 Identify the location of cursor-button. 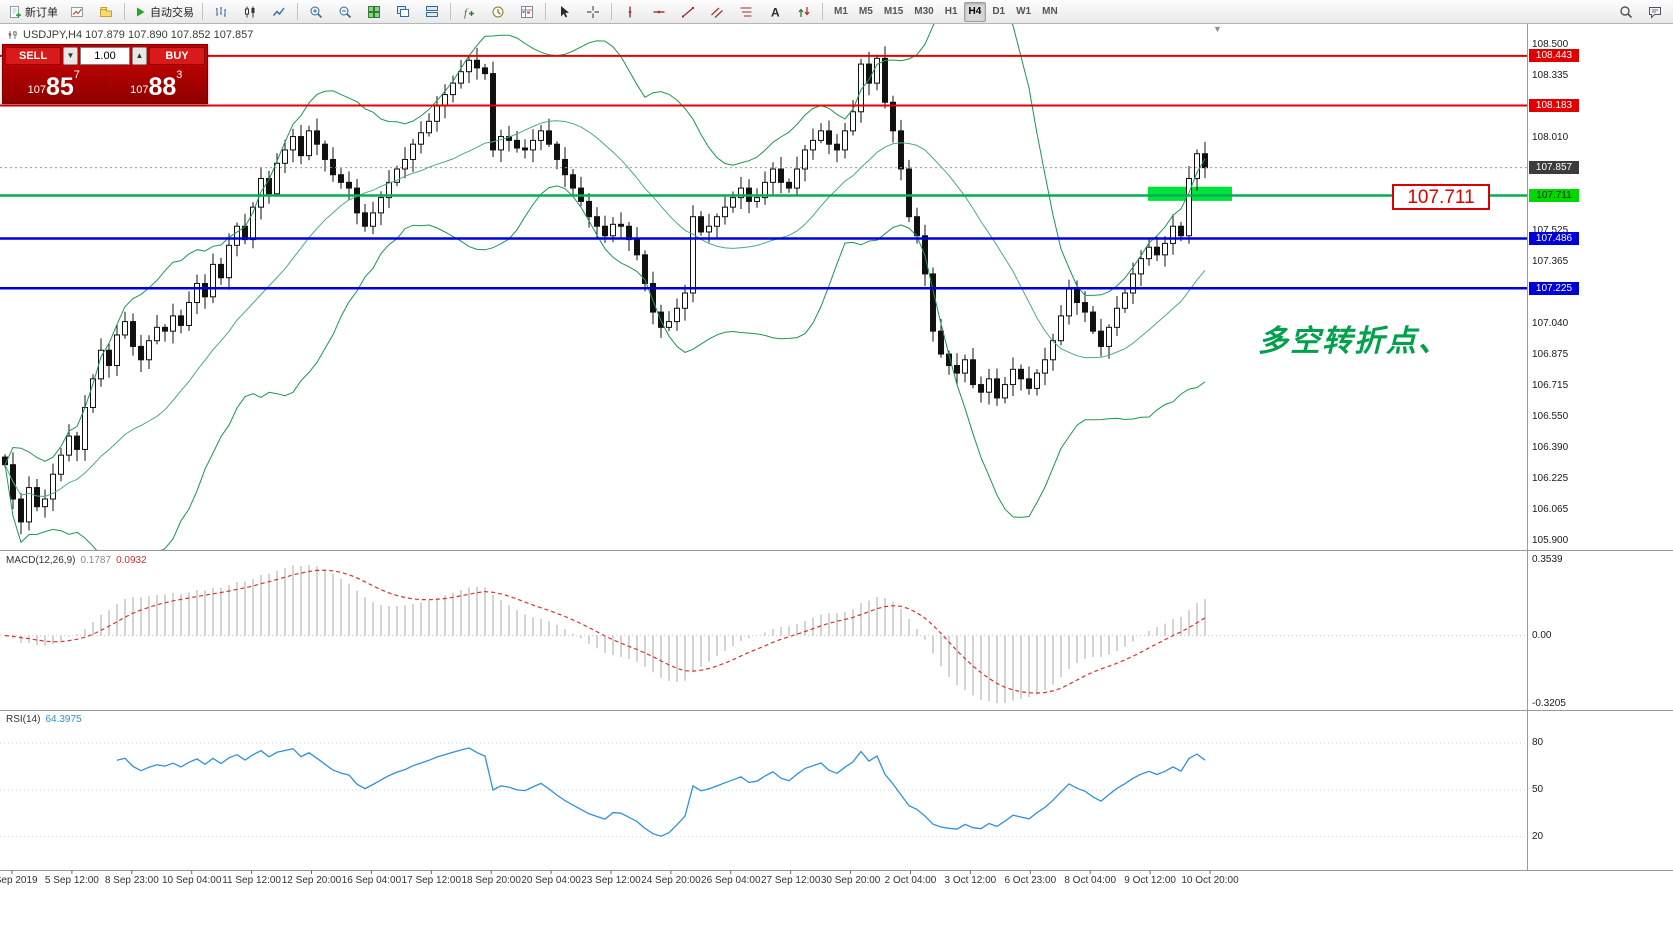
(564, 12).